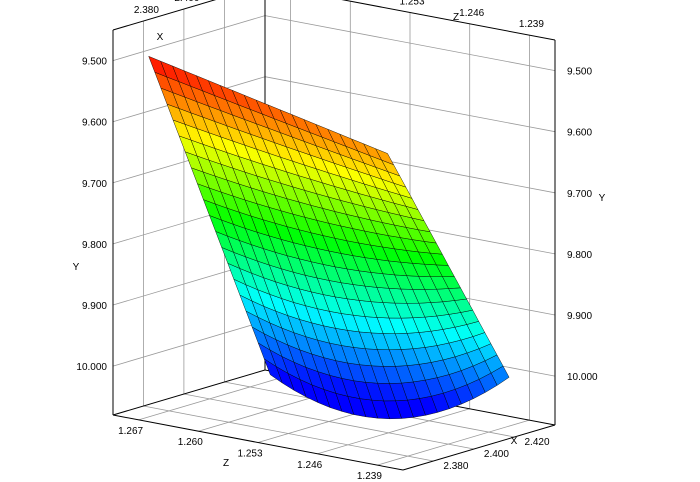 The width and height of the screenshot is (700, 482). What do you see at coordinates (190, 442) in the screenshot?
I see `z-tick-label-bottom: 1.260` at bounding box center [190, 442].